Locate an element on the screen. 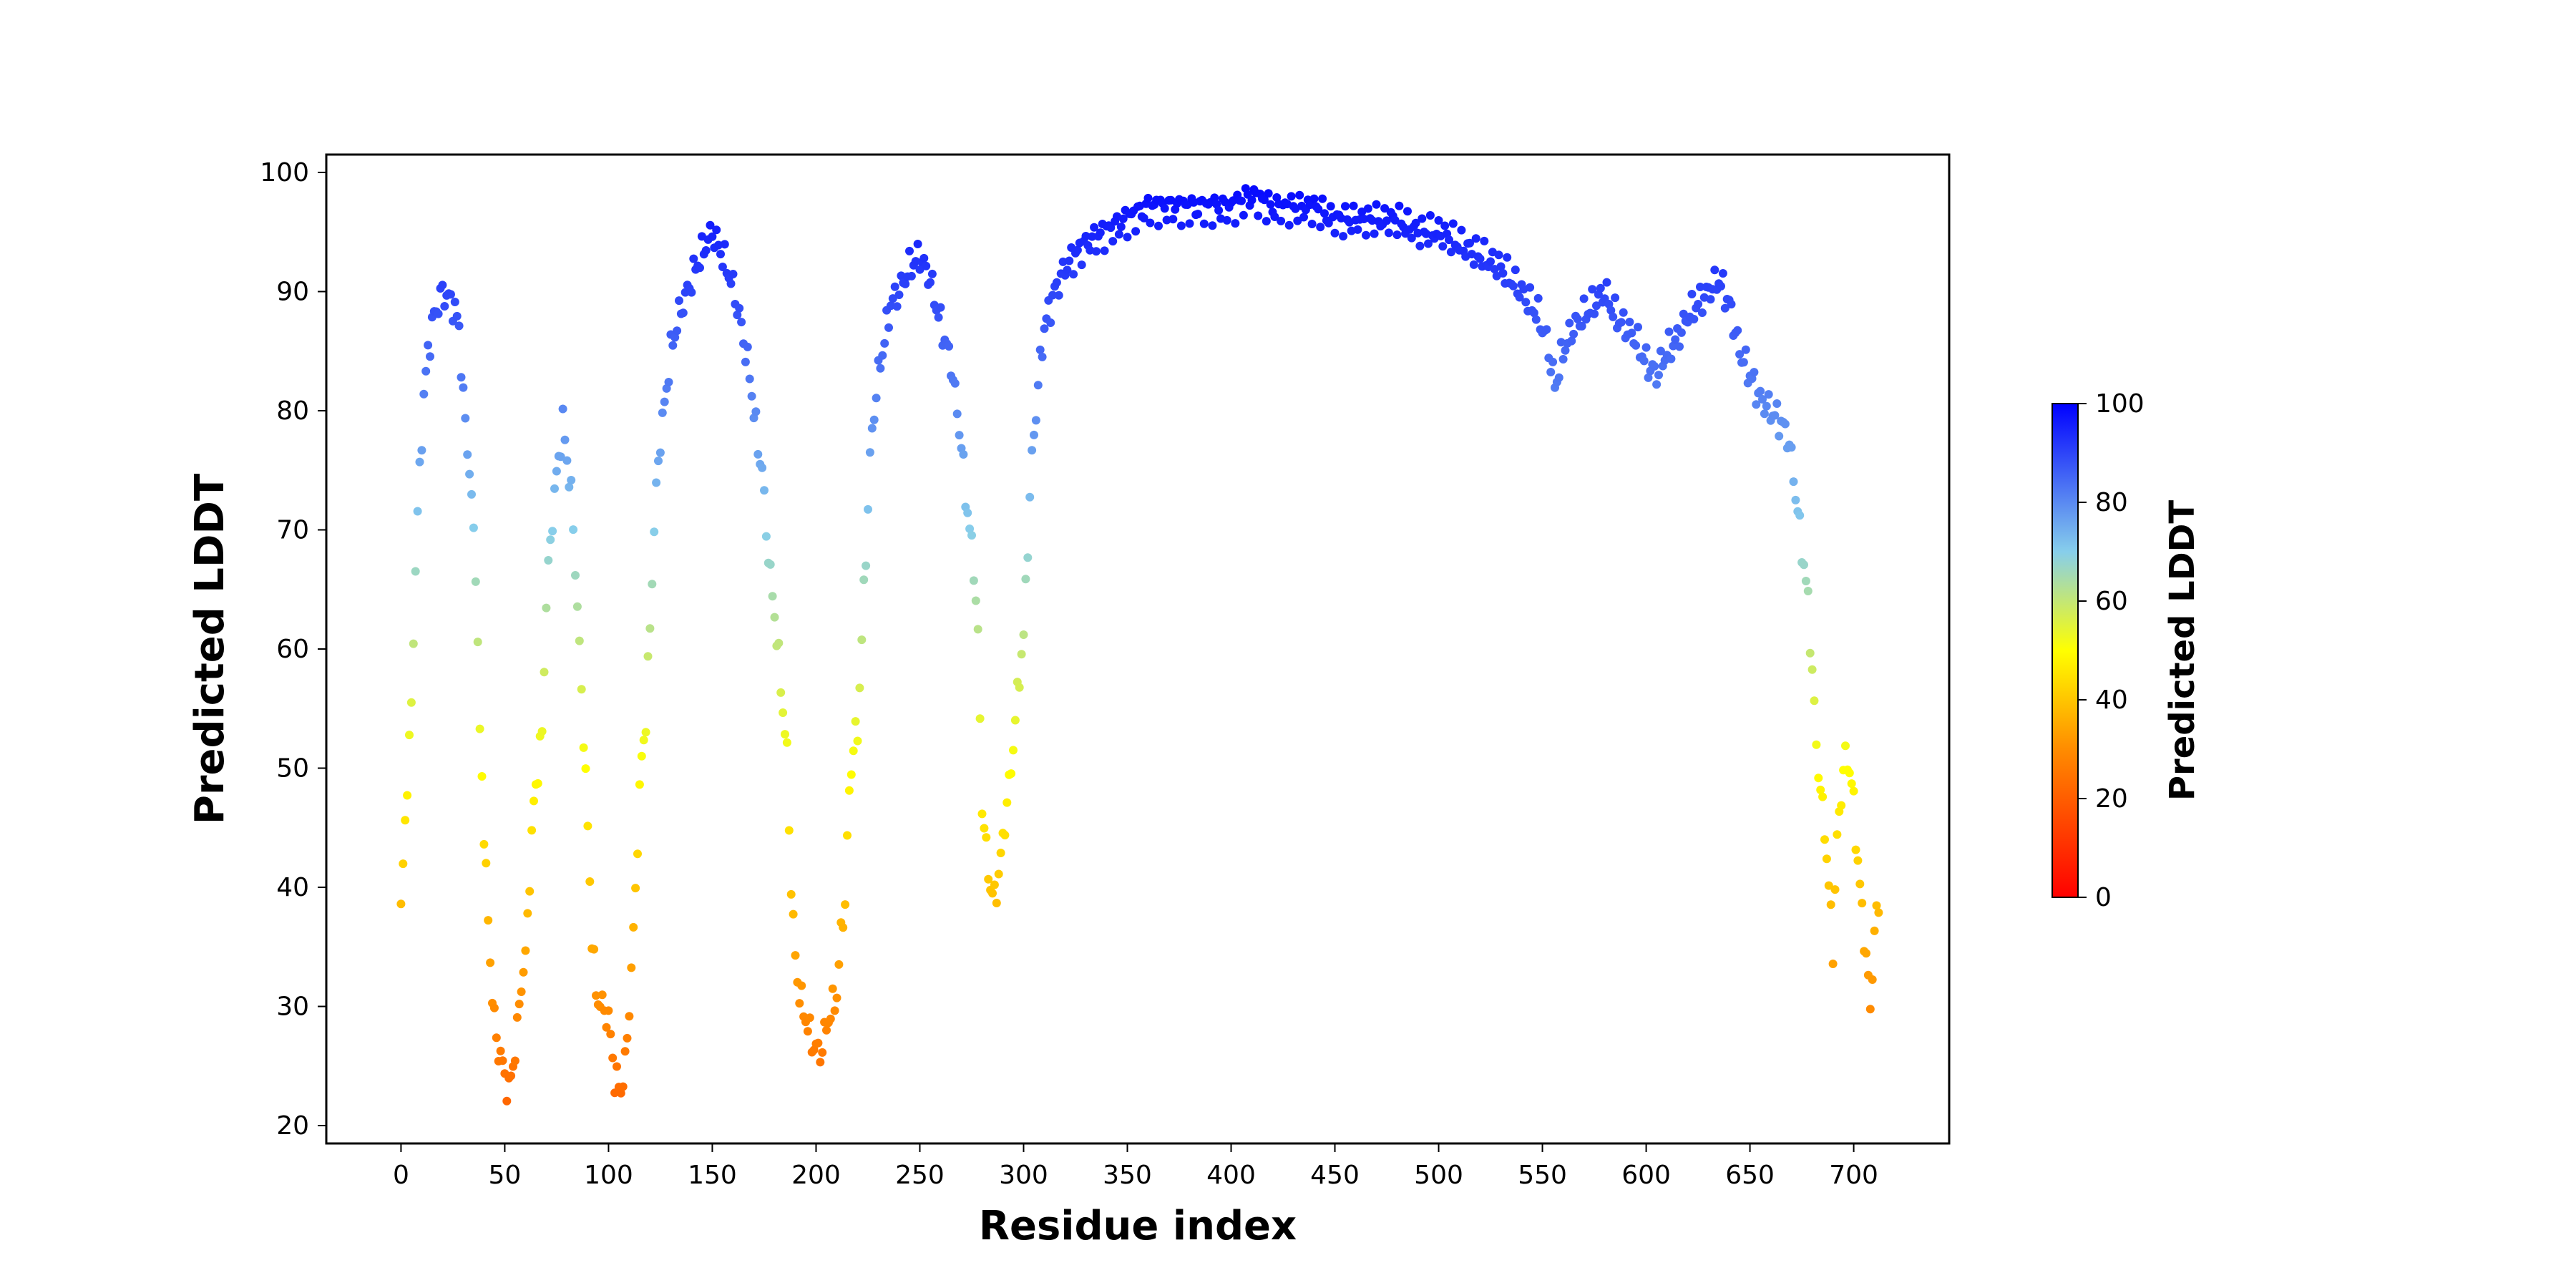 This screenshot has height=1288, width=2576. x-tick-label: 300 is located at coordinates (1023, 1175).